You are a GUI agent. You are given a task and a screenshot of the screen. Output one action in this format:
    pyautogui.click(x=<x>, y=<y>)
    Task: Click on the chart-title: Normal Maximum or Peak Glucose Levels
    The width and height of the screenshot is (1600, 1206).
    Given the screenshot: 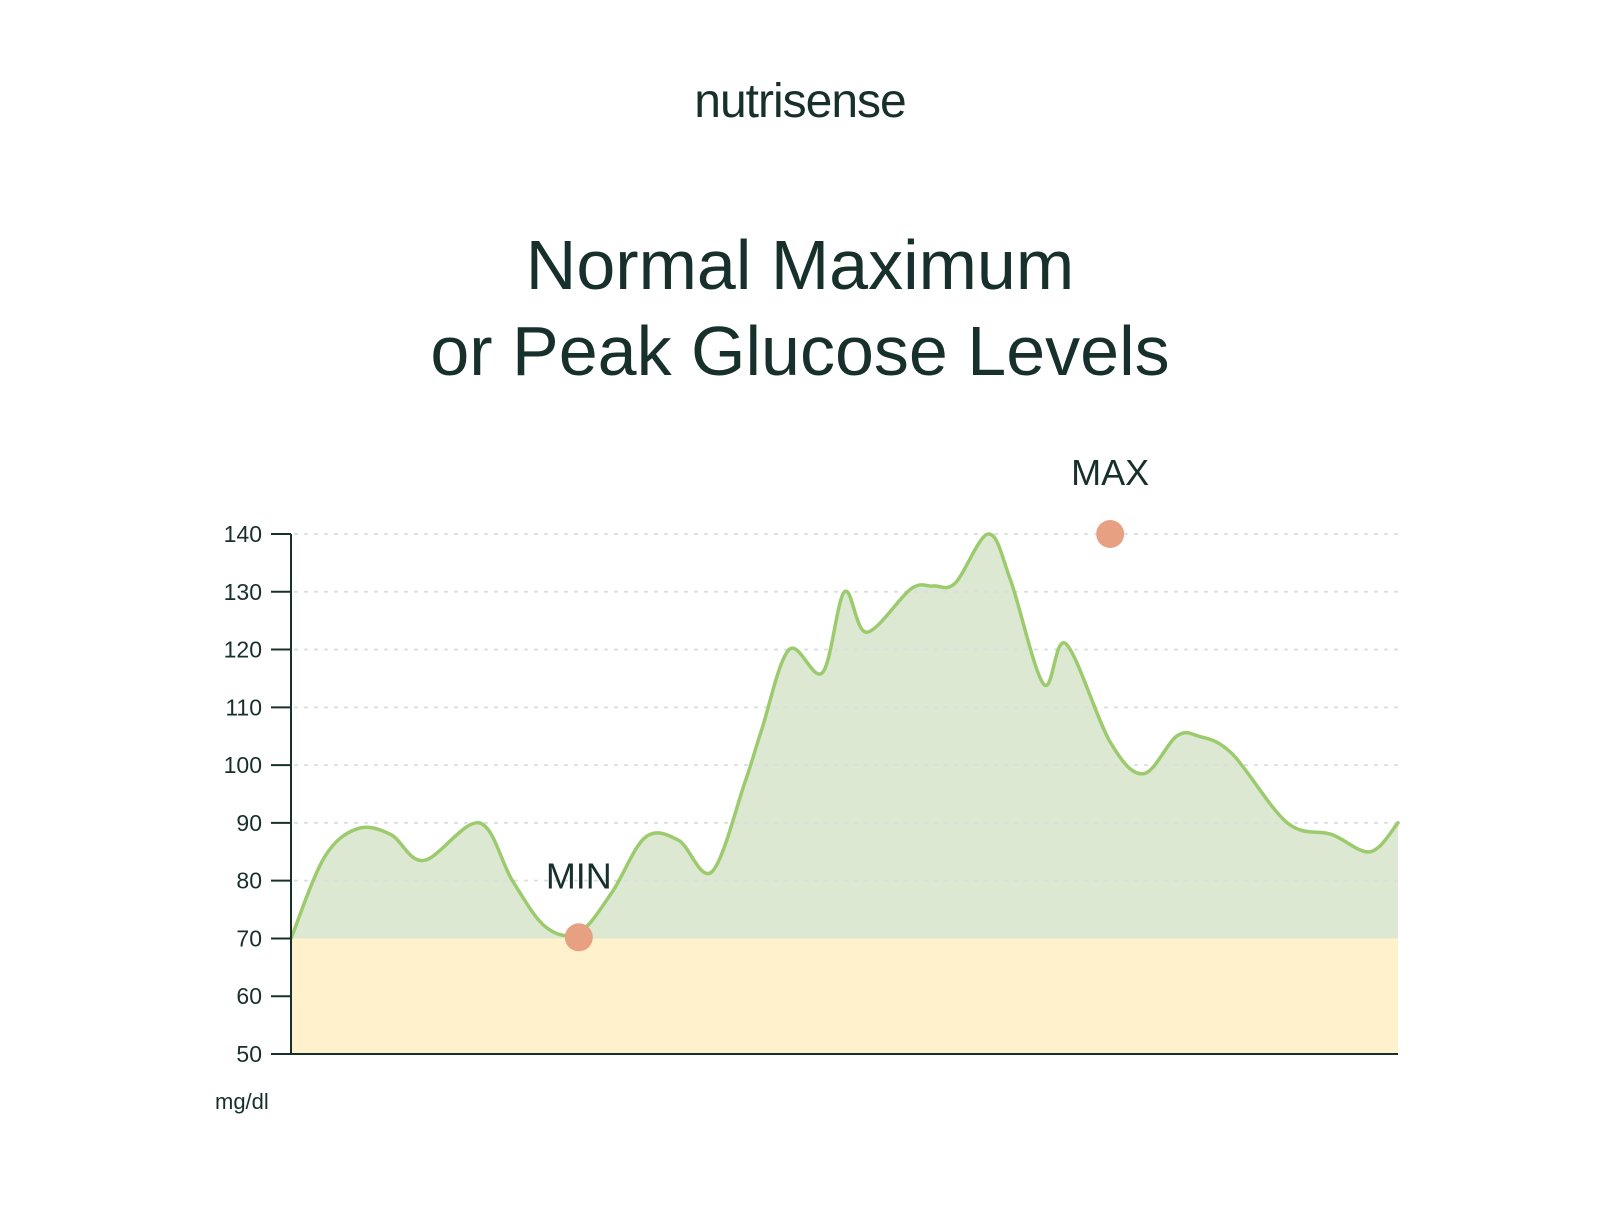 What is the action you would take?
    pyautogui.click(x=800, y=308)
    